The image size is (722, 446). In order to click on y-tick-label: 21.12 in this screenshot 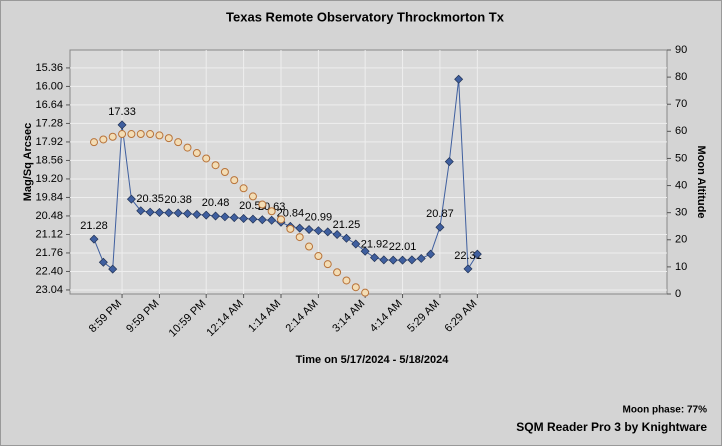, I will do `click(49, 234)`.